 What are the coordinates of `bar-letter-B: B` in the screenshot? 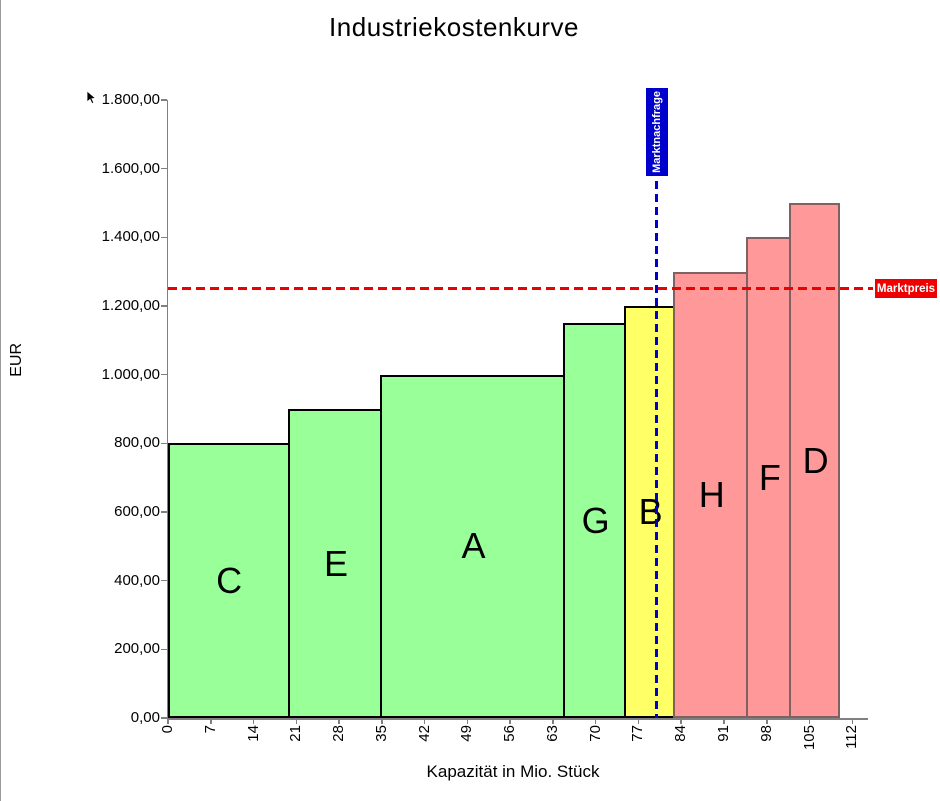 It's located at (650, 511).